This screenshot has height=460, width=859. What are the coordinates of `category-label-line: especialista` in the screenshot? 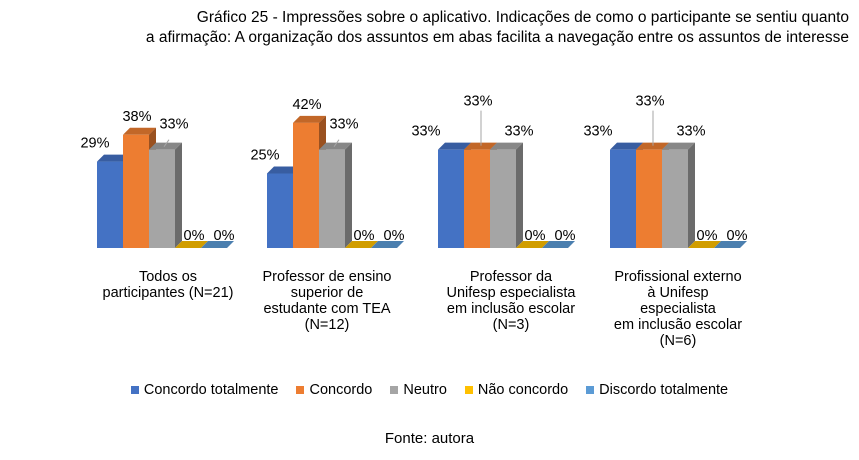 It's located at (678, 309).